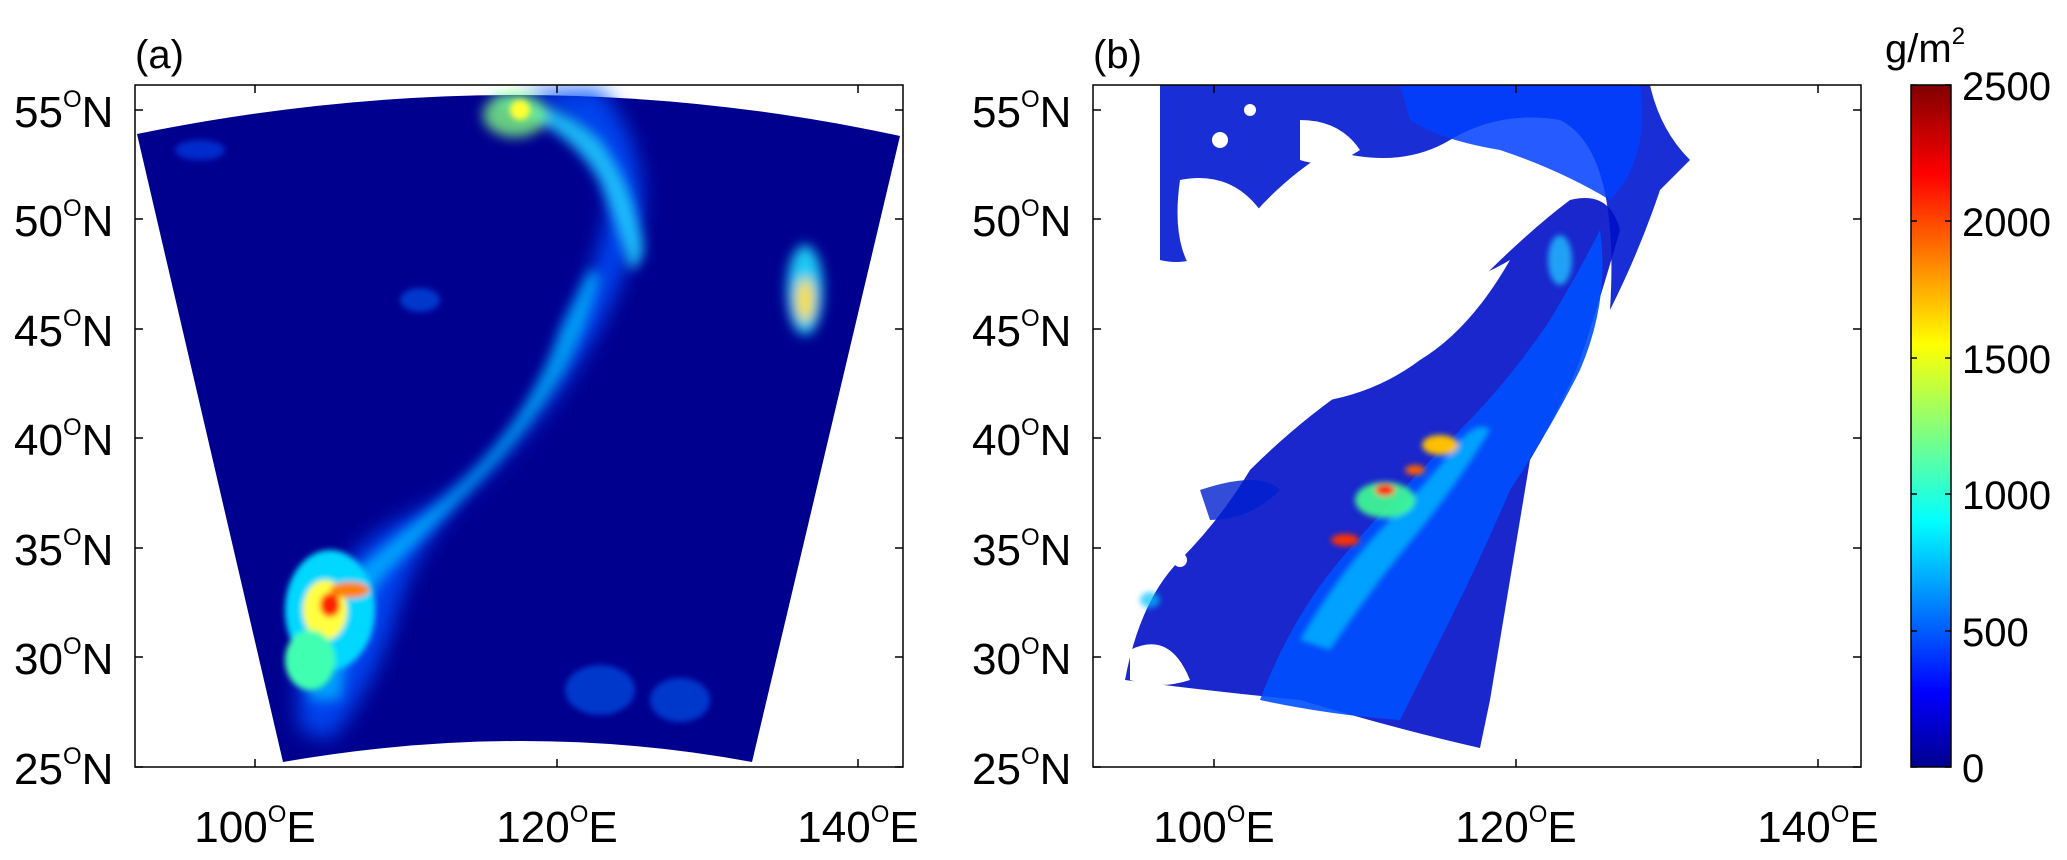  Describe the element at coordinates (1973, 769) in the screenshot. I see `colorbar-tick-0: 0` at that location.